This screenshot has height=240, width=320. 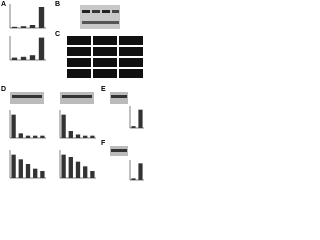 What do you see at coordinates (103, 89) in the screenshot?
I see `panel-label: E` at bounding box center [103, 89].